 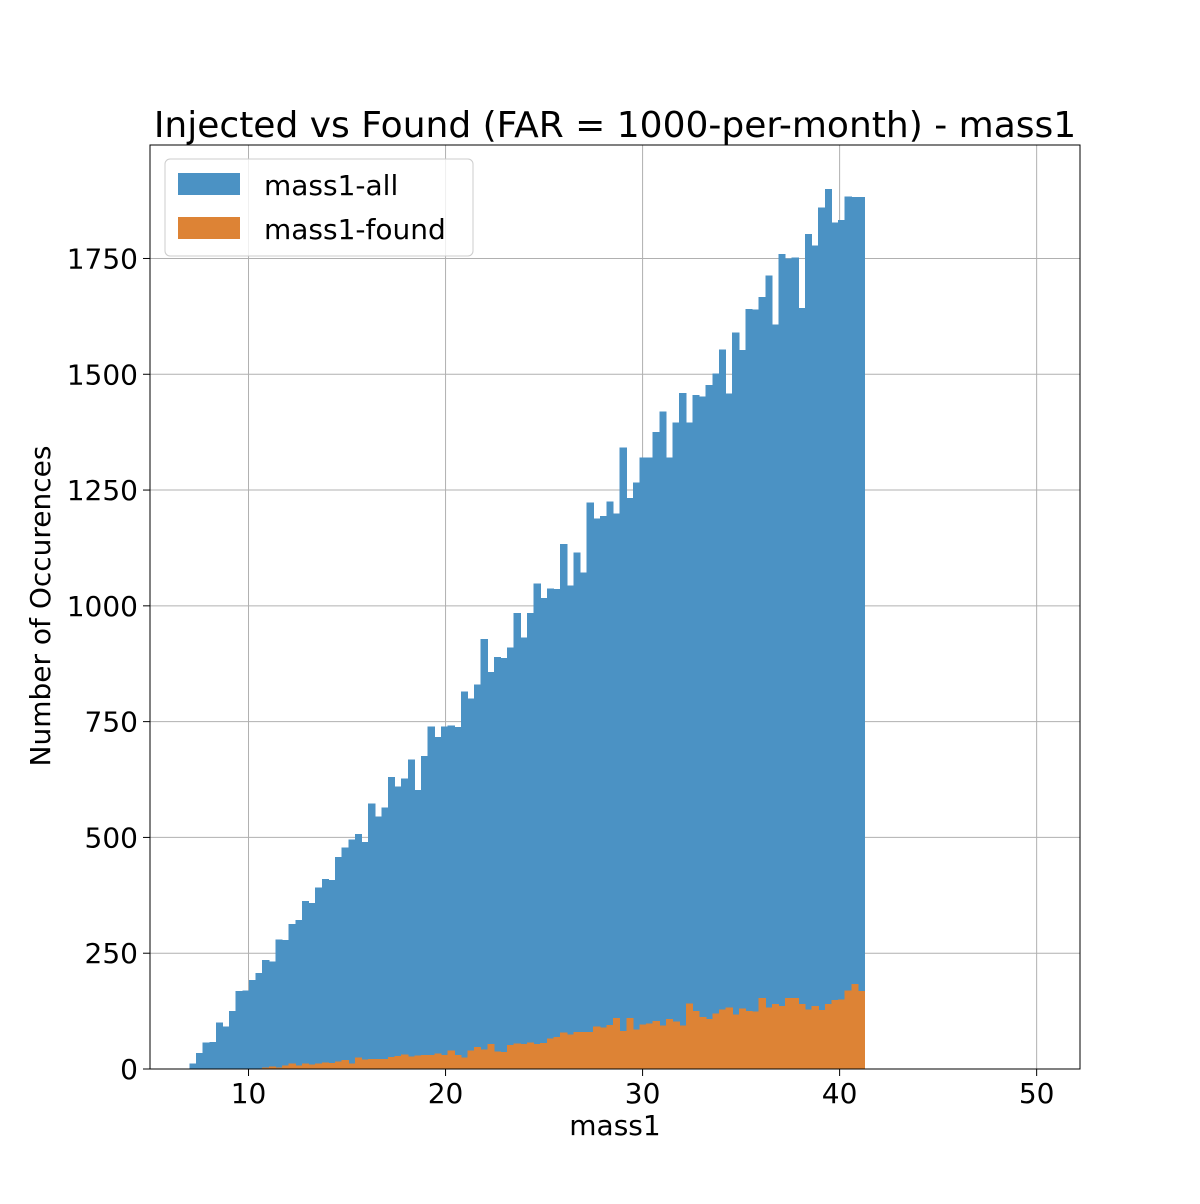 I want to click on legend-swatch-mass1-found, so click(x=209, y=228).